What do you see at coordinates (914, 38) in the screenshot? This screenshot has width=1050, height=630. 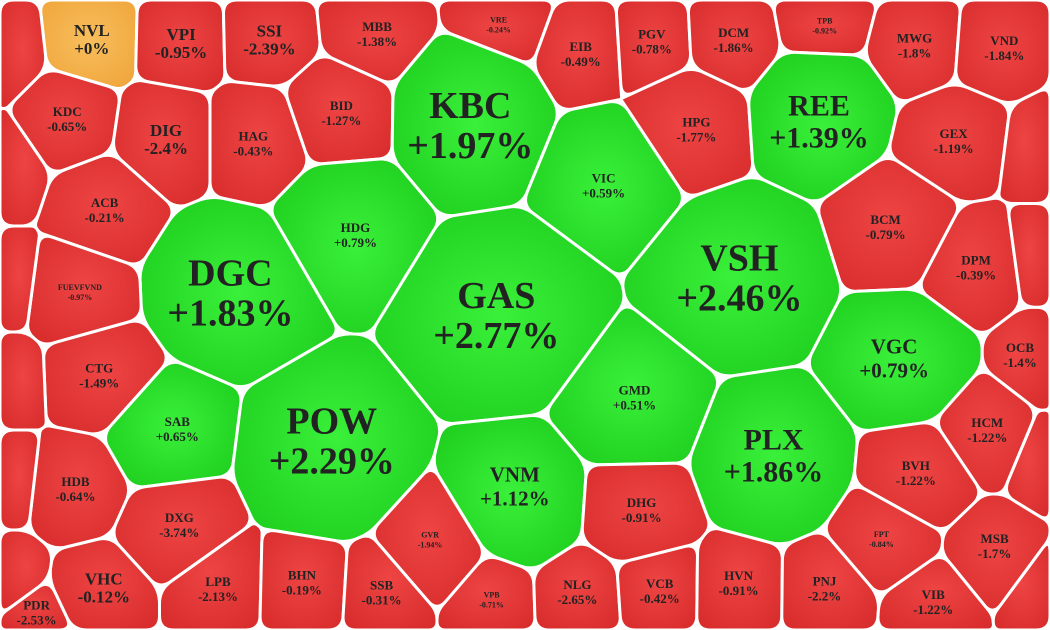 I see `ticker-label-mwg: MWG` at bounding box center [914, 38].